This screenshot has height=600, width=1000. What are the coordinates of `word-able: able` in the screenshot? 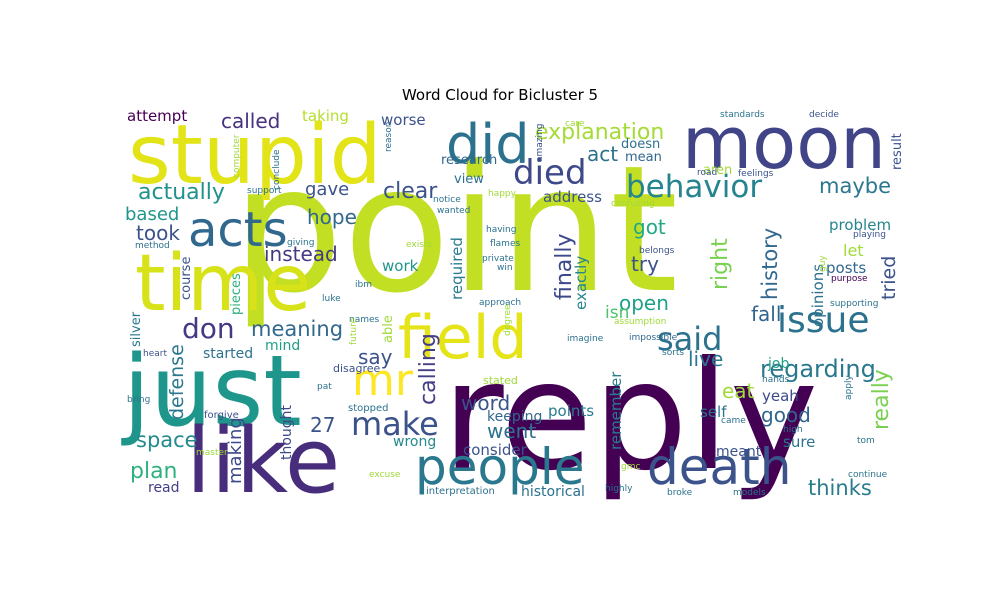 It's located at (388, 329).